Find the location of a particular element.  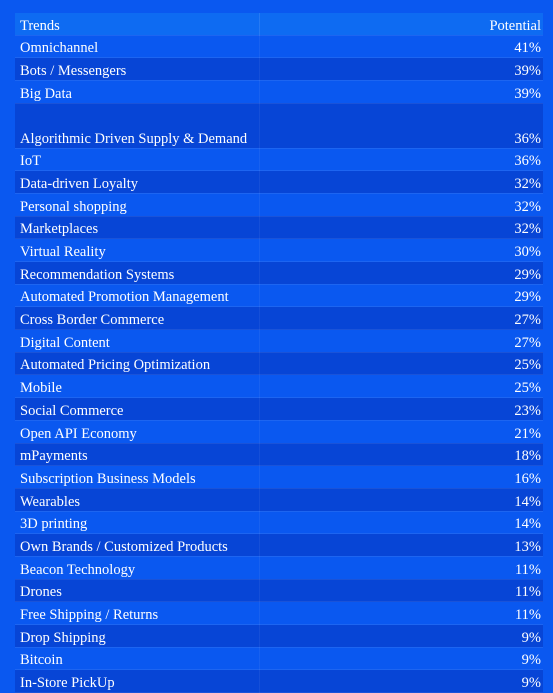

table-row: Marketplaces 32% is located at coordinates (279, 228).